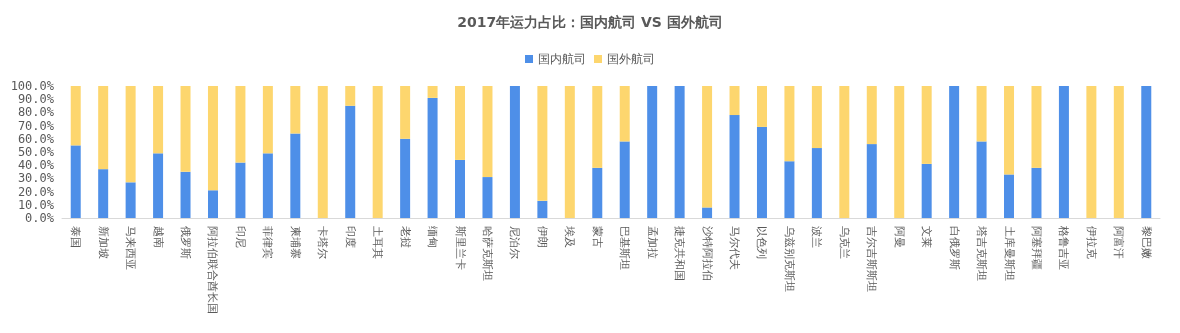 The width and height of the screenshot is (1180, 333). What do you see at coordinates (487, 253) in the screenshot?
I see `x-tick-label: 哈萨克斯坦` at bounding box center [487, 253].